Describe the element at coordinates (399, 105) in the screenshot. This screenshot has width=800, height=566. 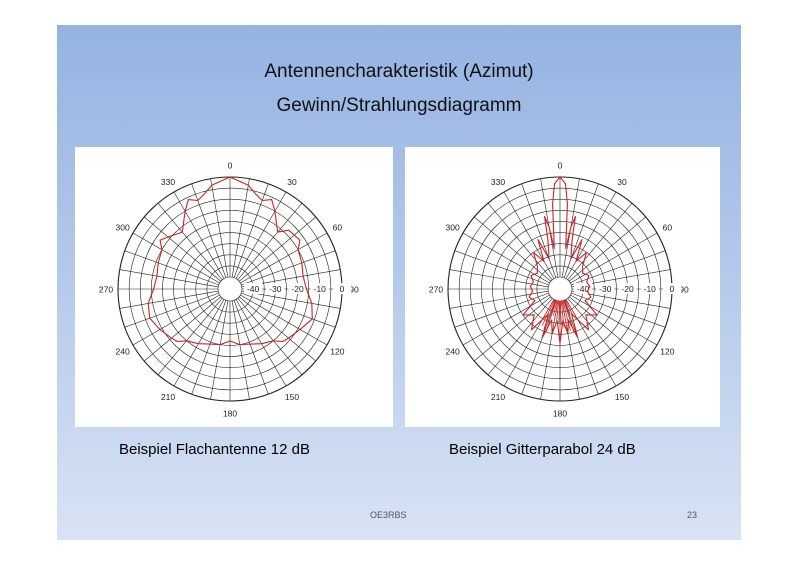
I see `slide-subtitle: Gewinn/Strahlungsdiagramm` at that location.